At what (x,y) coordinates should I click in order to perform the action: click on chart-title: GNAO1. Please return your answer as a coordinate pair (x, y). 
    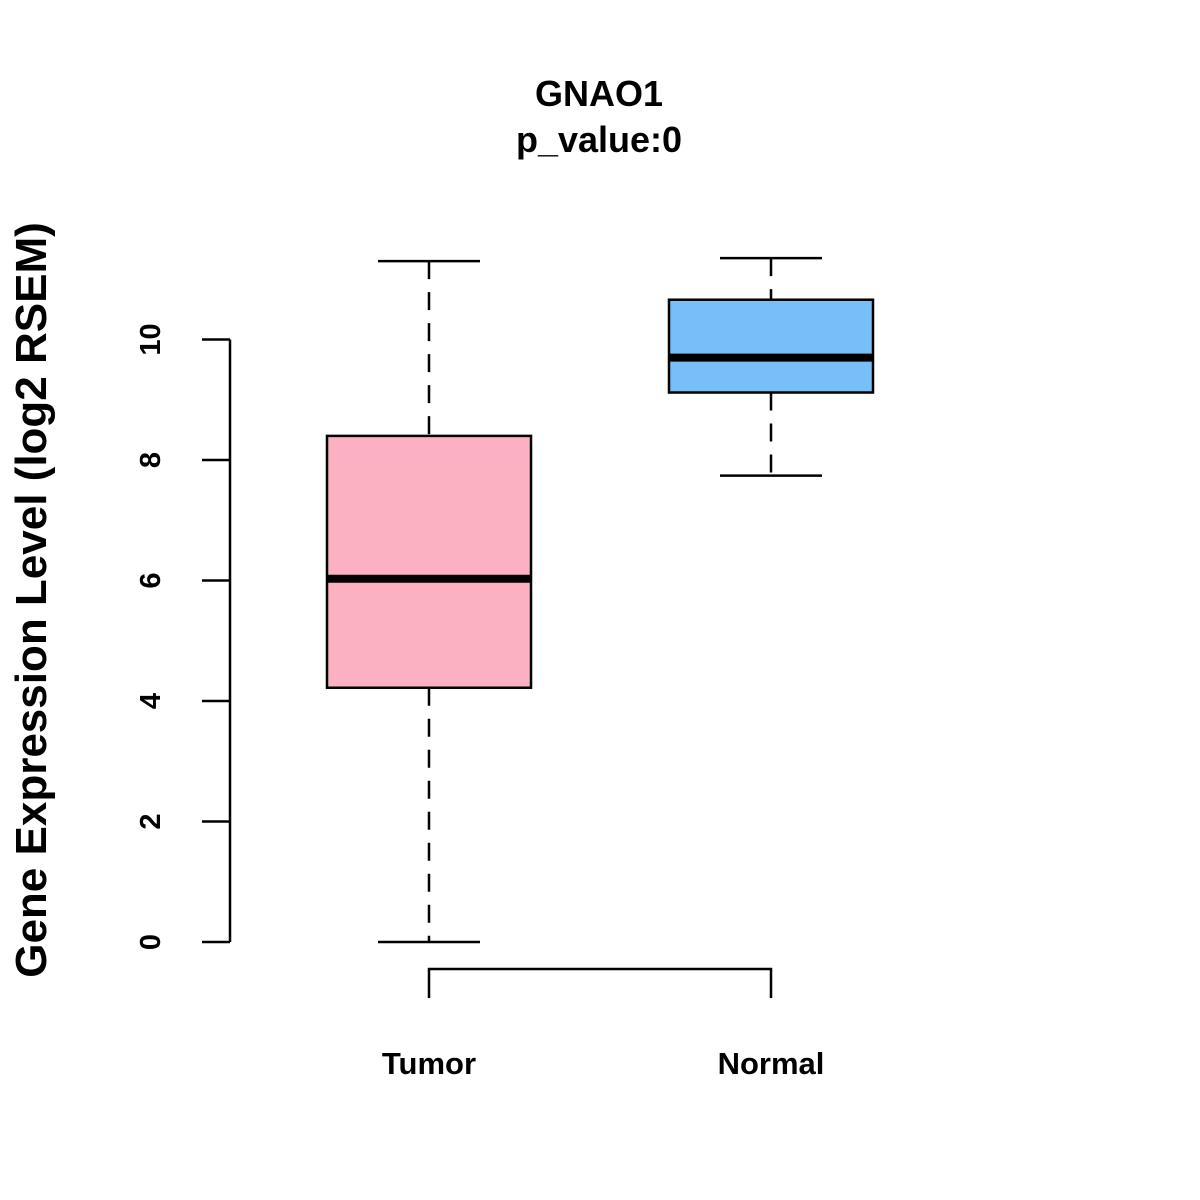
    Looking at the image, I should click on (599, 93).